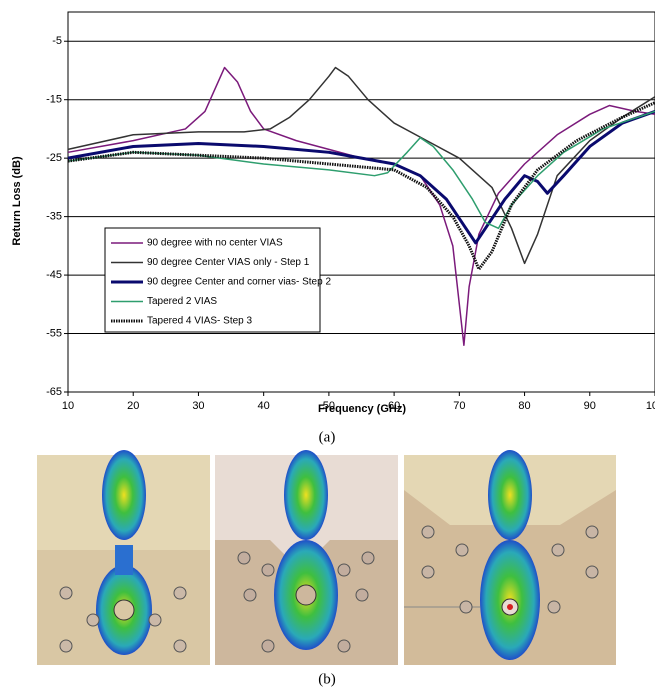 The image size is (655, 690). I want to click on legend-label: 90 degree Center VIAS only - Step 1, so click(228, 262).